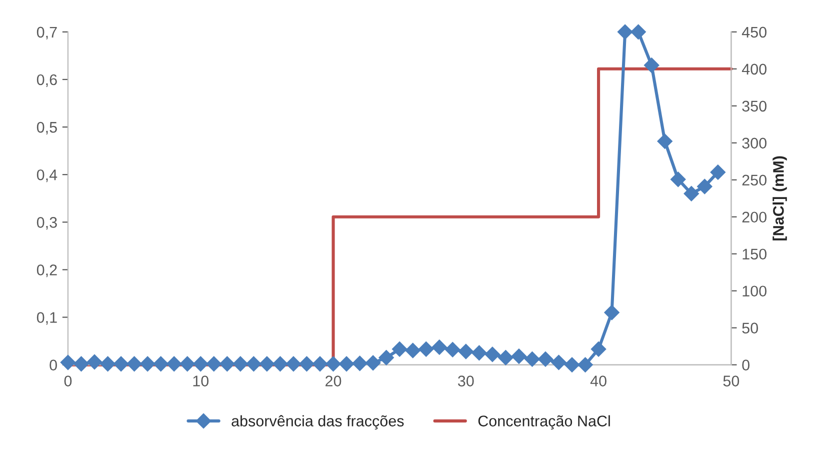  Describe the element at coordinates (46, 80) in the screenshot. I see `y-tick-label: 0,6` at that location.